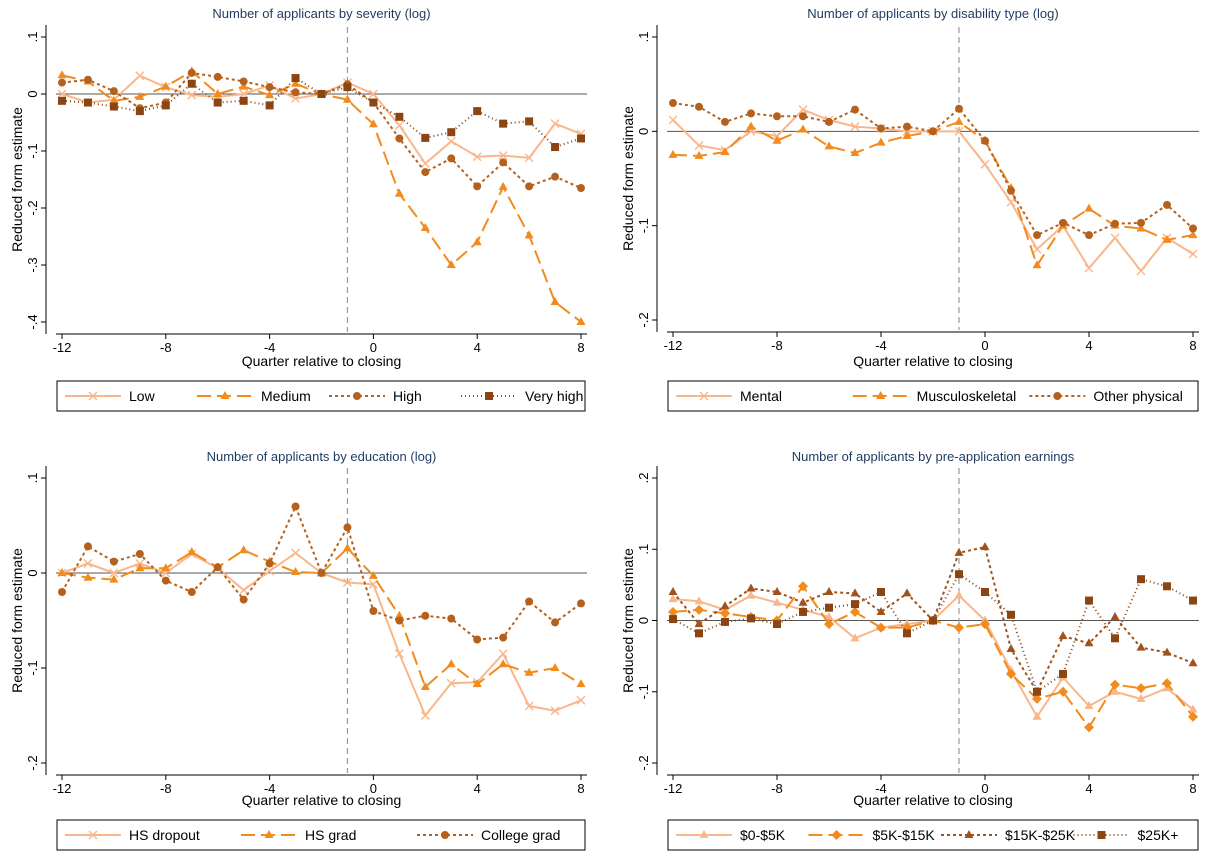 This screenshot has height=857, width=1209. I want to click on legend-label: High, so click(407, 396).